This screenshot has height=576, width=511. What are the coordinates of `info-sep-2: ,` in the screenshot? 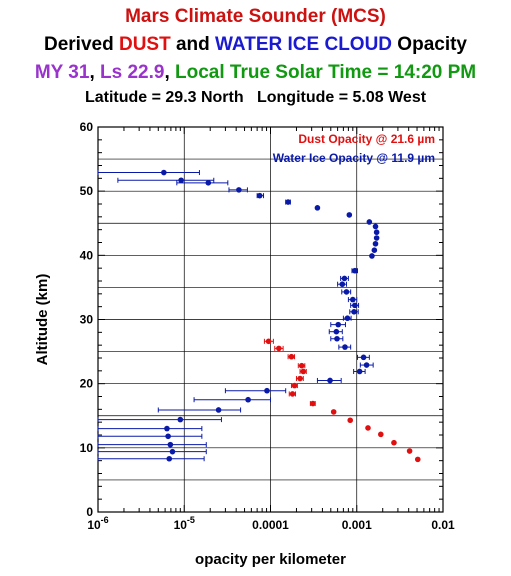 It's located at (169, 72).